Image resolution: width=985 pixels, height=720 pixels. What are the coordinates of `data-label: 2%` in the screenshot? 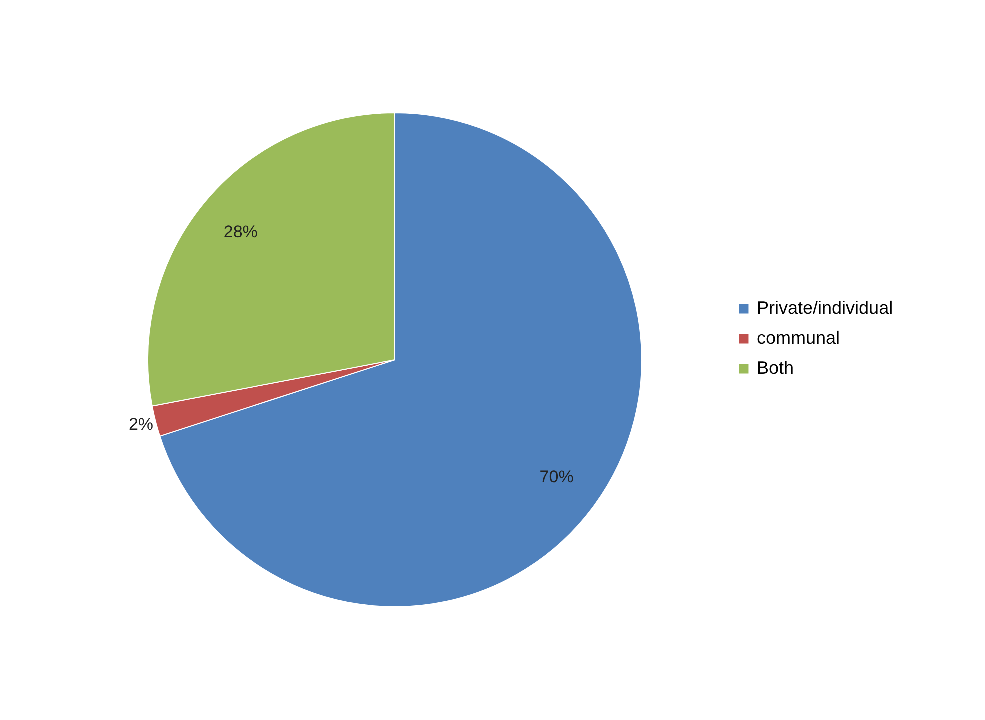 It's located at (141, 424).